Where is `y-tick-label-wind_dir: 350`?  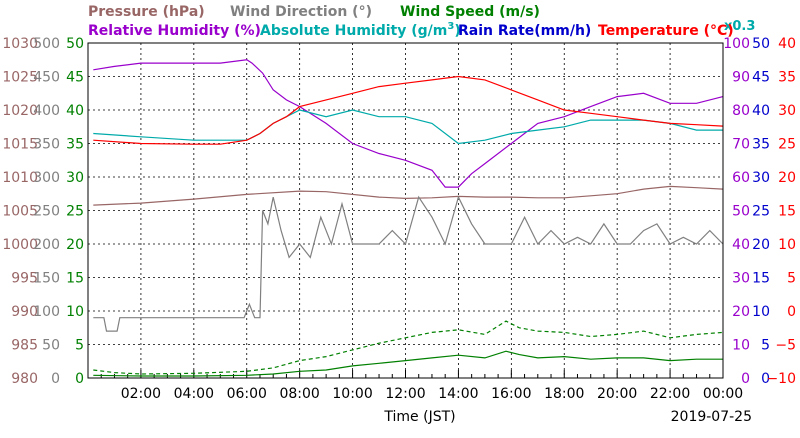
y-tick-label-wind_dir: 350 is located at coordinates (46, 145).